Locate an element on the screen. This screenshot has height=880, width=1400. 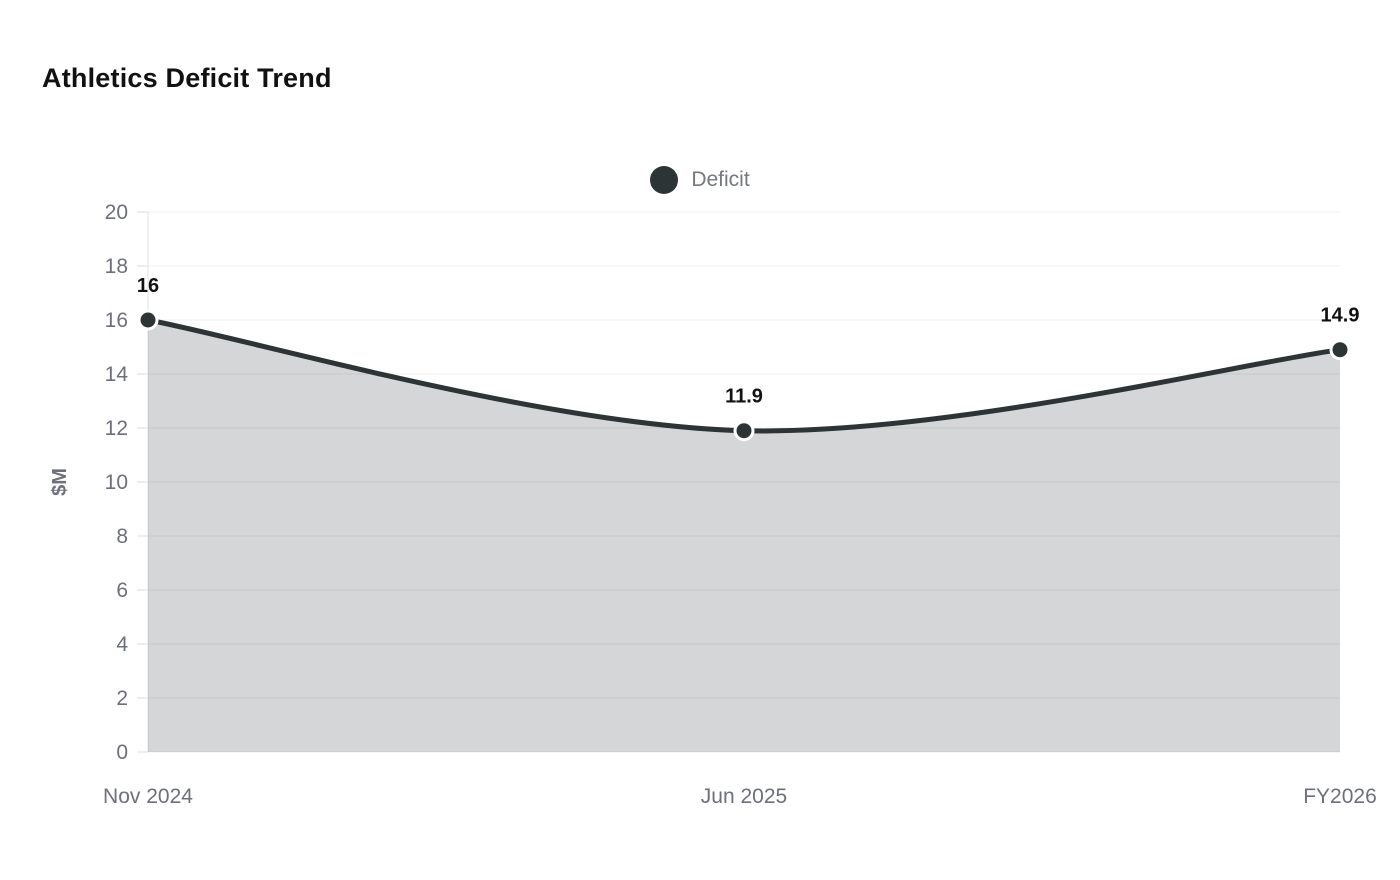
y-axis-title: $M is located at coordinates (60, 482).